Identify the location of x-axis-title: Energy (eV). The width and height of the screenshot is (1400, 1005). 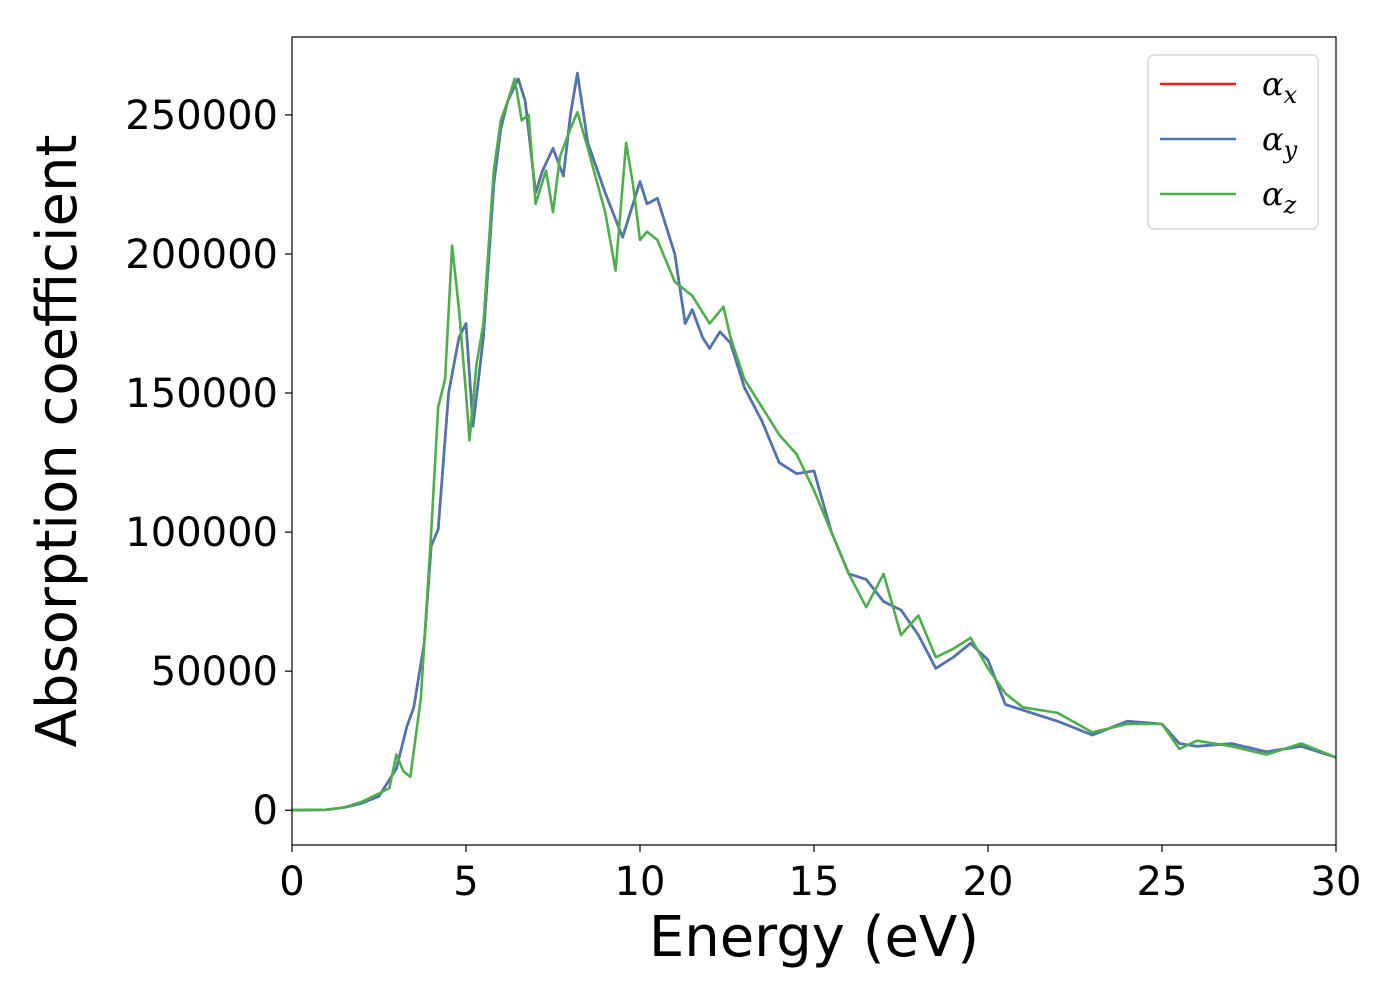
(814, 937).